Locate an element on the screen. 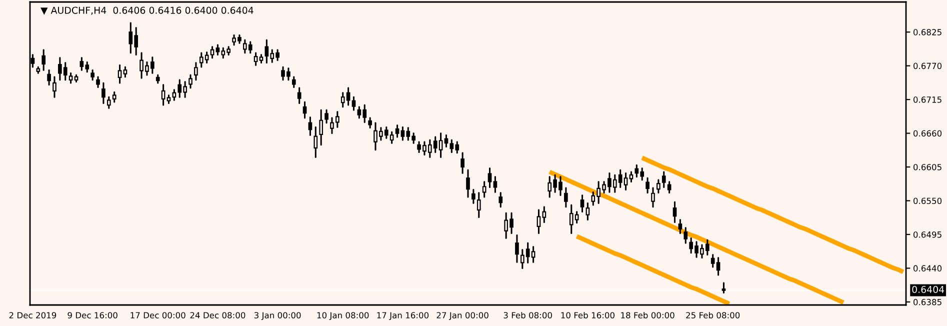  y-tick-label: 0.6385 is located at coordinates (927, 302).